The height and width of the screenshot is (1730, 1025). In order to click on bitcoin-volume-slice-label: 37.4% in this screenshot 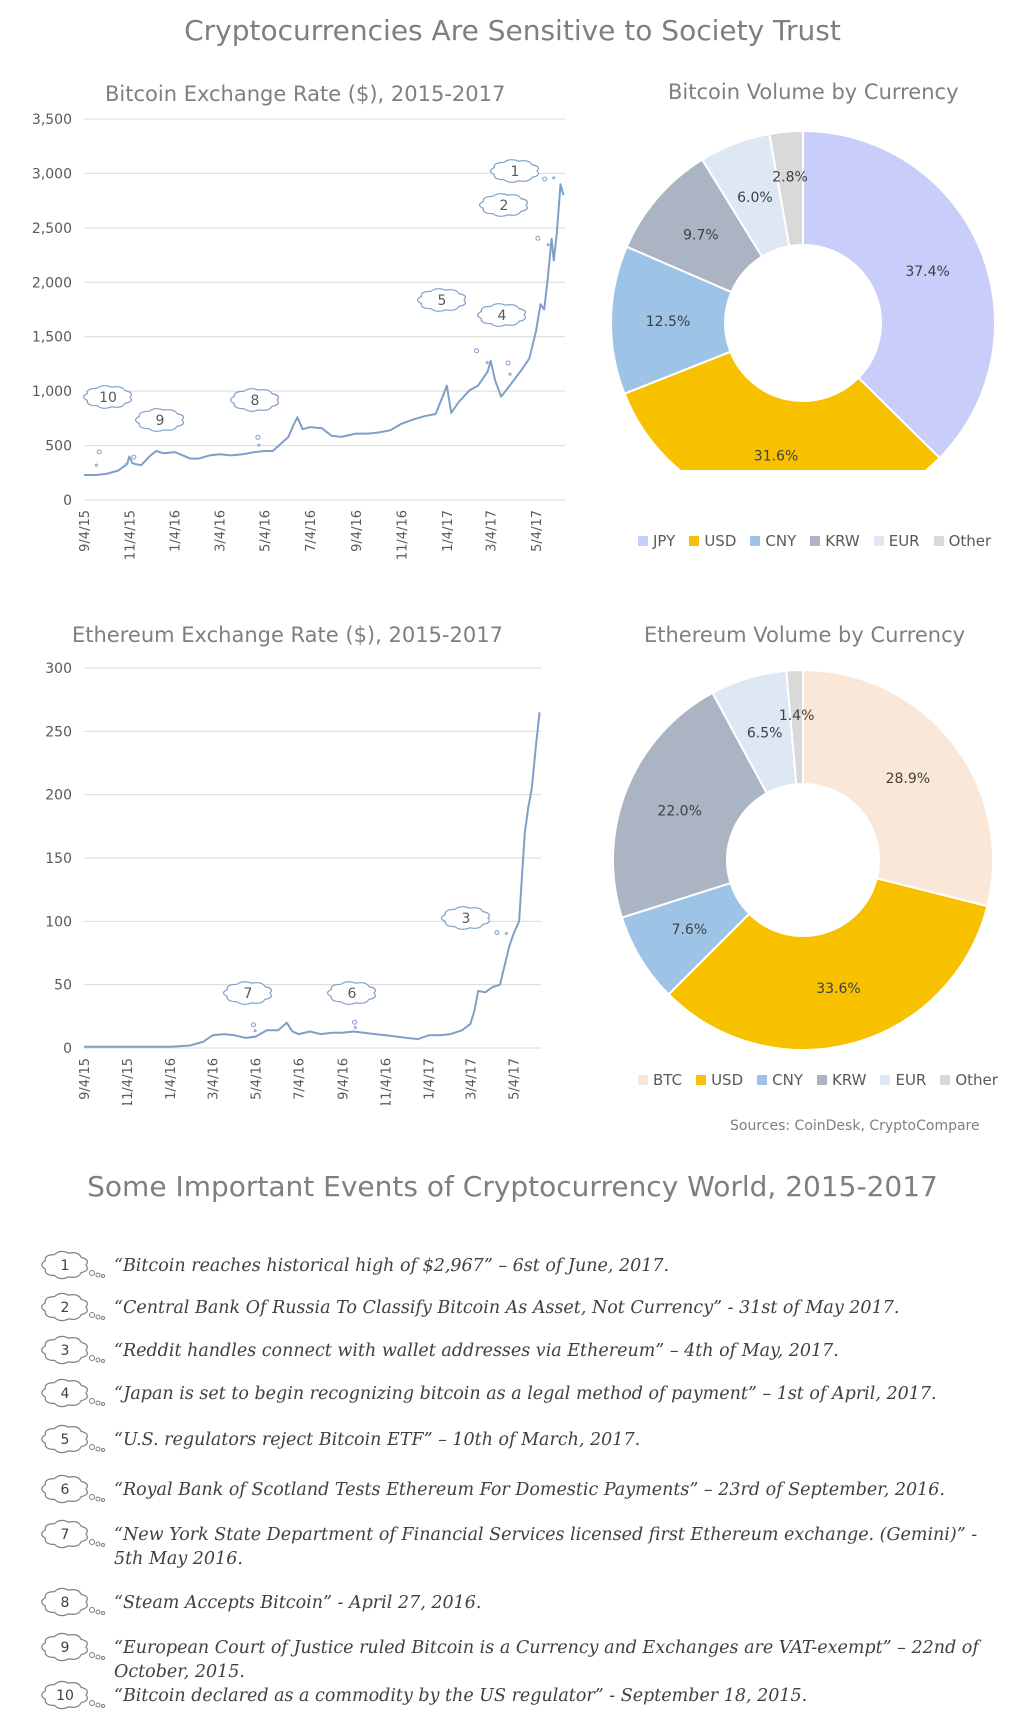, I will do `click(927, 272)`.